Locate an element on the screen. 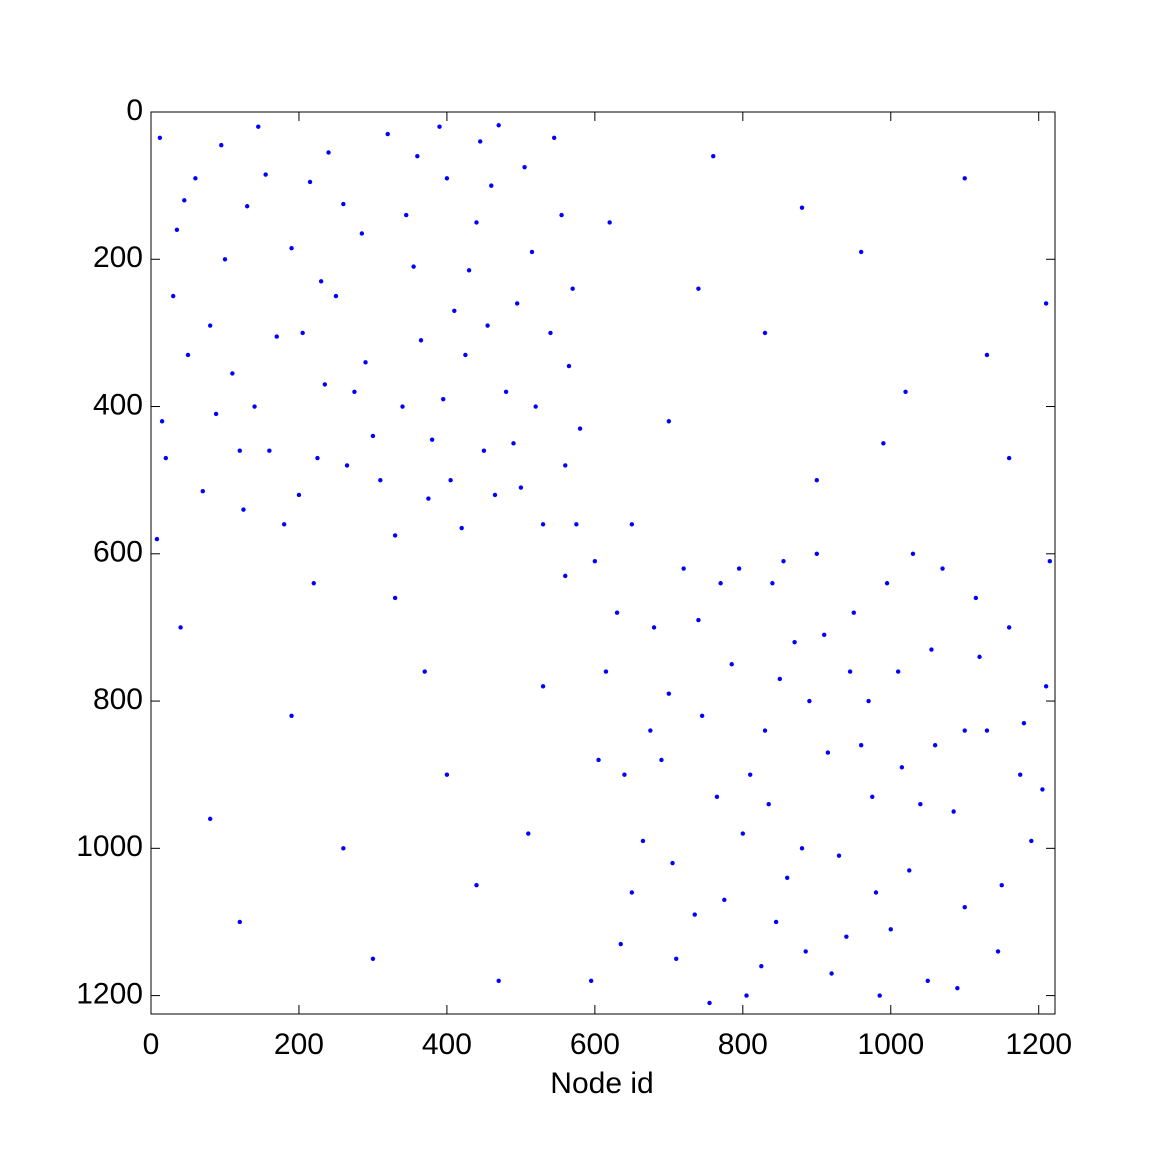 This screenshot has height=1167, width=1166. x-tick-label: 1000 is located at coordinates (890, 1044).